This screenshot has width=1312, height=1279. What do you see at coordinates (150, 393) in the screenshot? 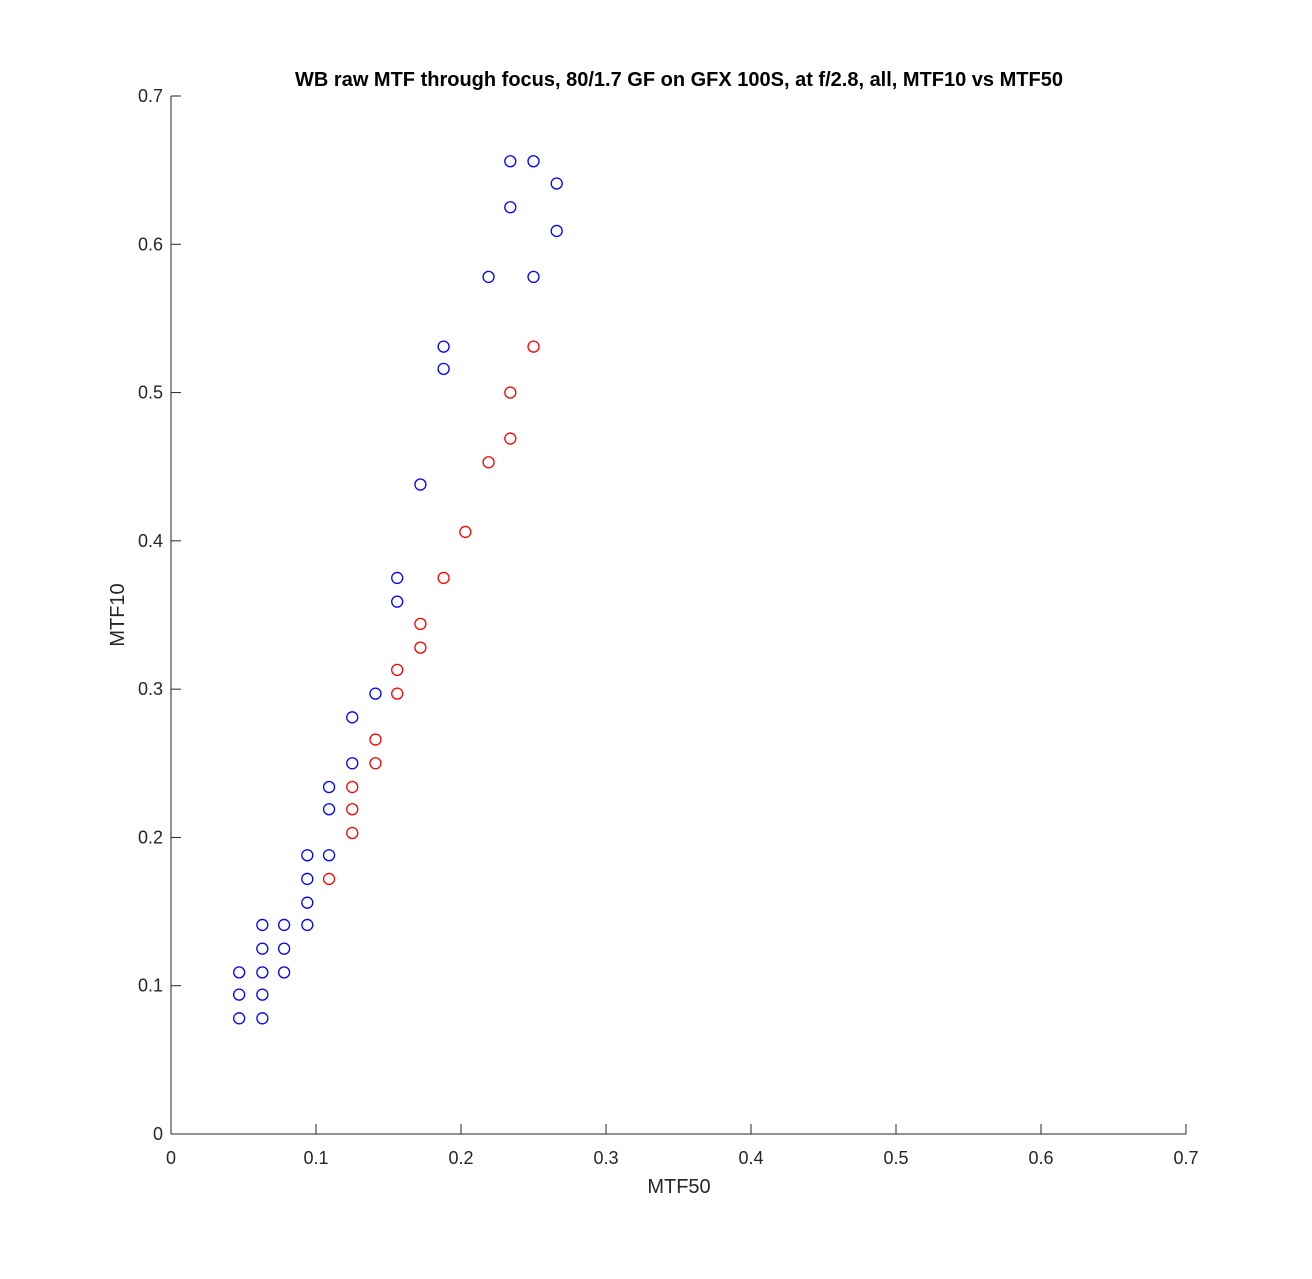
I see `y-tick-label: 0.5` at bounding box center [150, 393].